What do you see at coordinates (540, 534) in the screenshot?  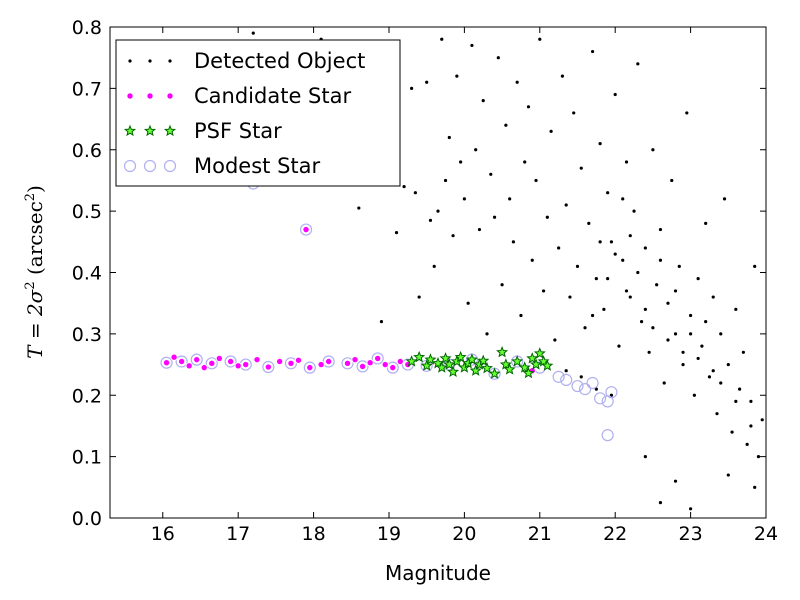 I see `x-tick-label: 21` at bounding box center [540, 534].